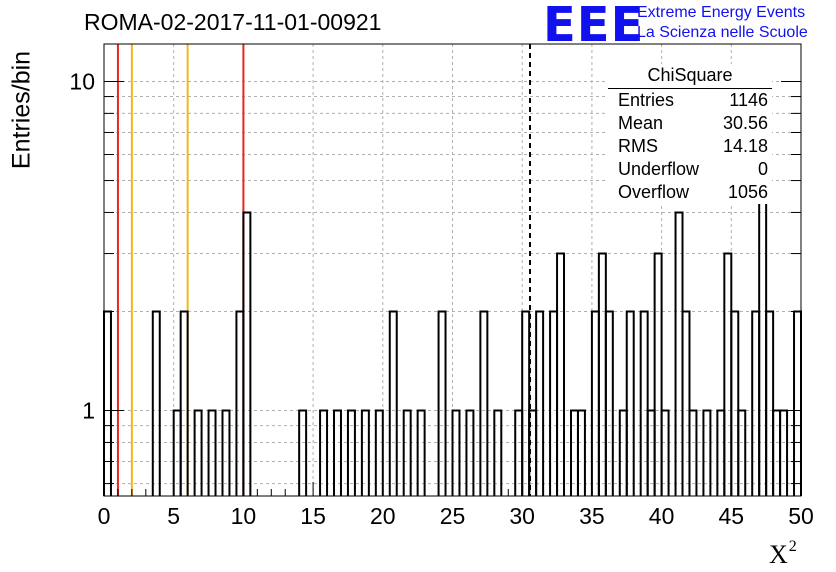 This screenshot has width=836, height=572. What do you see at coordinates (594, 26) in the screenshot?
I see `eee-logo: EEE` at bounding box center [594, 26].